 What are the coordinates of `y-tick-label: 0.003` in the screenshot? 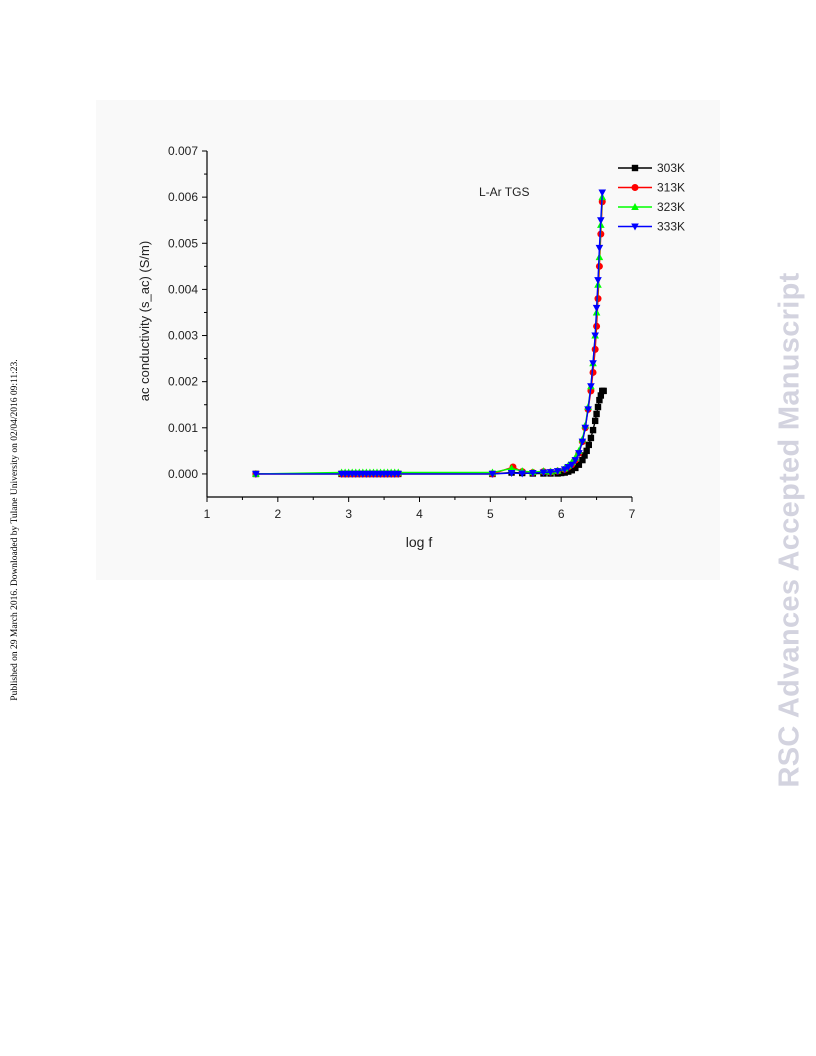 It's located at (183, 336).